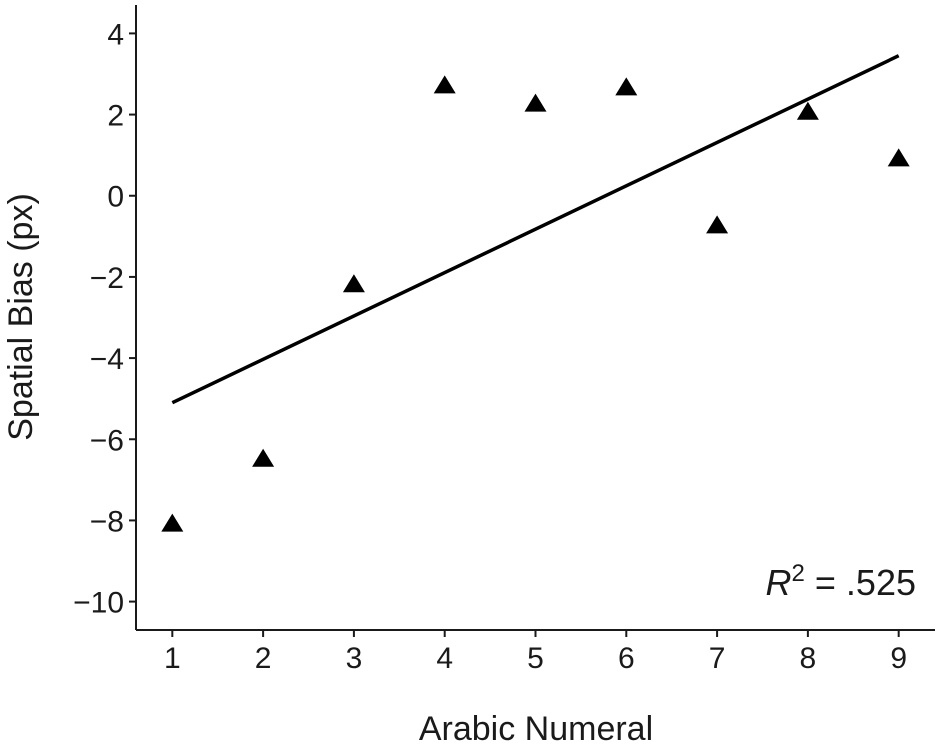 The image size is (938, 747). What do you see at coordinates (536, 728) in the screenshot?
I see `x-axis-title: Arabic Numeral` at bounding box center [536, 728].